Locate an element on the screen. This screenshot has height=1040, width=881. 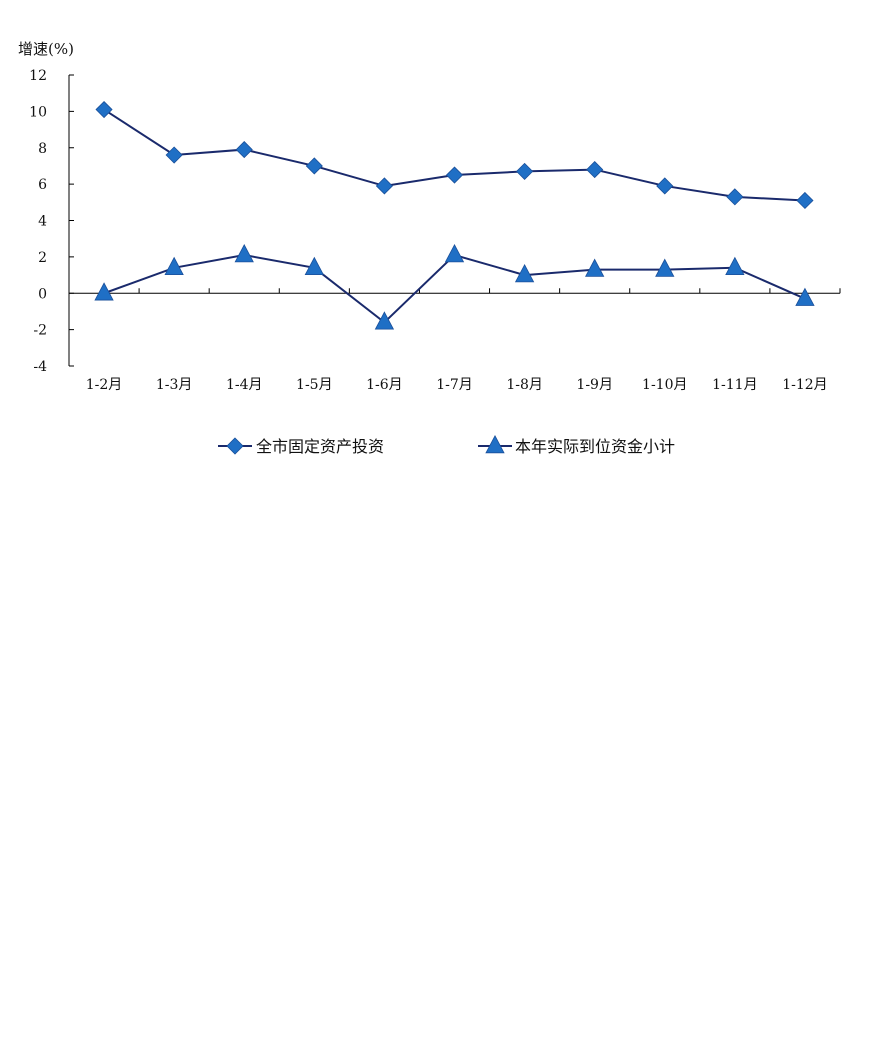
legend-label: 全市固定资产投资 is located at coordinates (320, 446).